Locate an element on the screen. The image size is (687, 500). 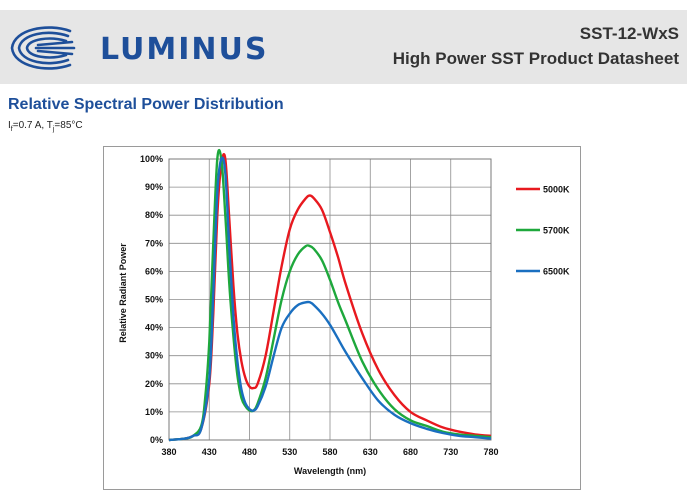
x-tick-label: 380 is located at coordinates (168, 452).